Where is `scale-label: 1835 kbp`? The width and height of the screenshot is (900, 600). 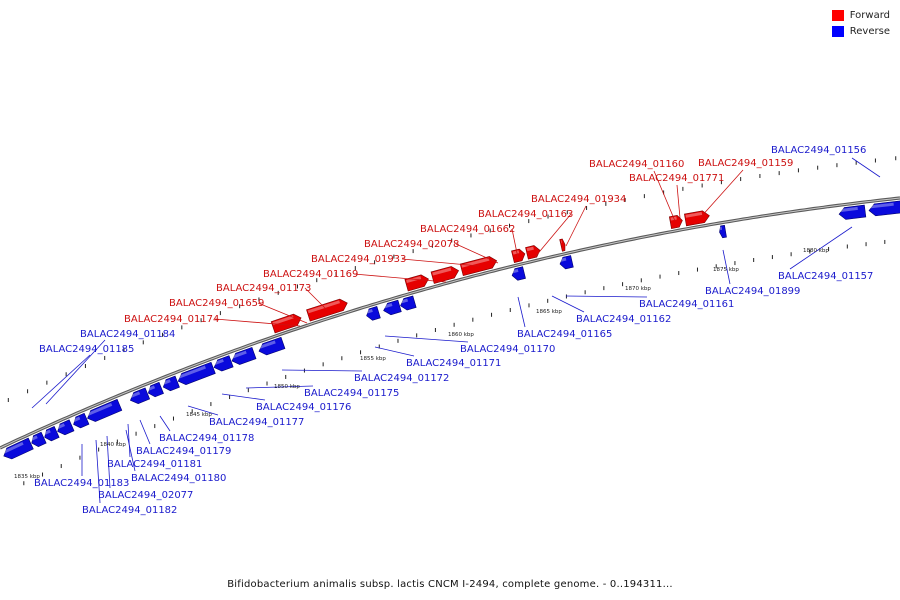 scale-label: 1835 kbp is located at coordinates (27, 477).